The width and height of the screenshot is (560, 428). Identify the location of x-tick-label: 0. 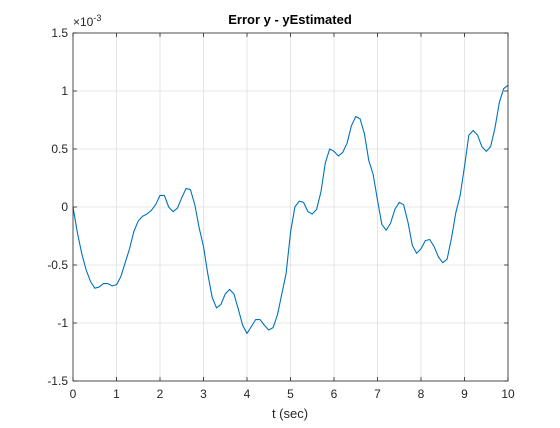
(73, 394).